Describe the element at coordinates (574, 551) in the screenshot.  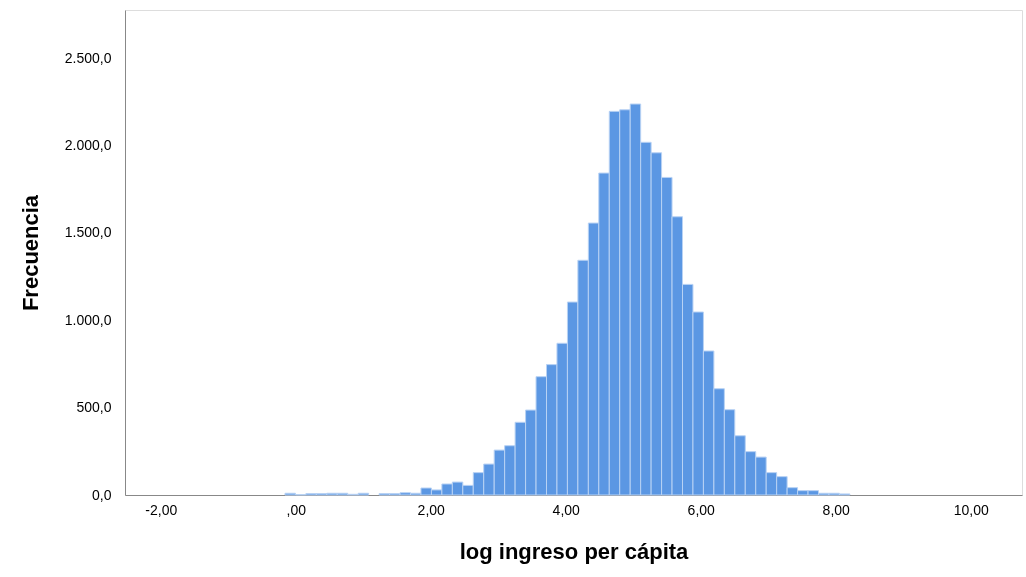
I see `x-axis-title: log ingreso per cápita` at that location.